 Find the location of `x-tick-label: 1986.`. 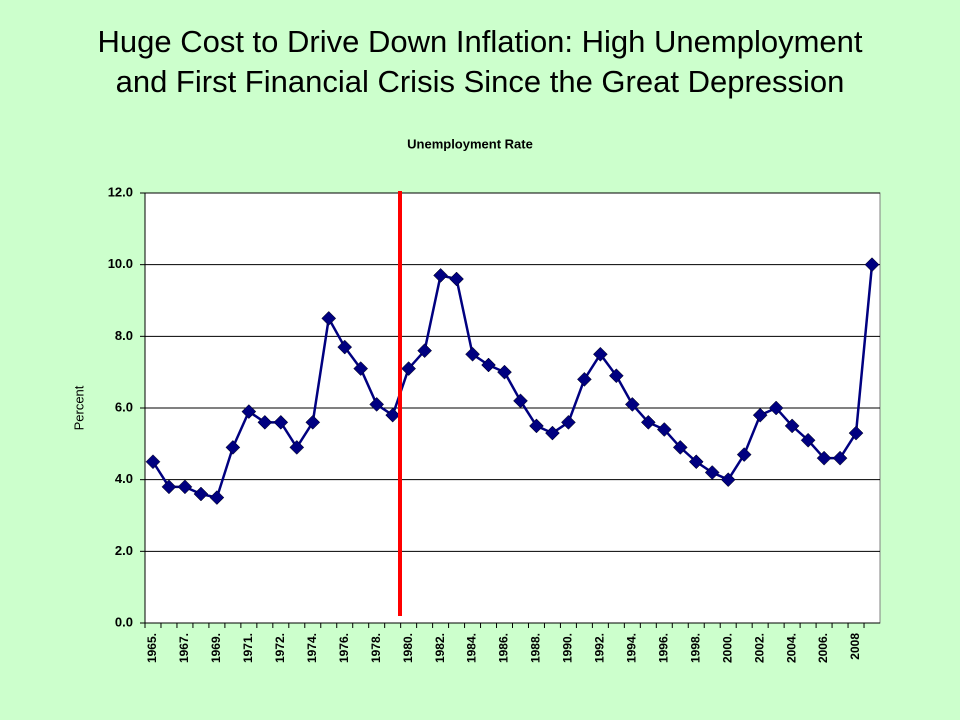

x-tick-label: 1986. is located at coordinates (504, 648).